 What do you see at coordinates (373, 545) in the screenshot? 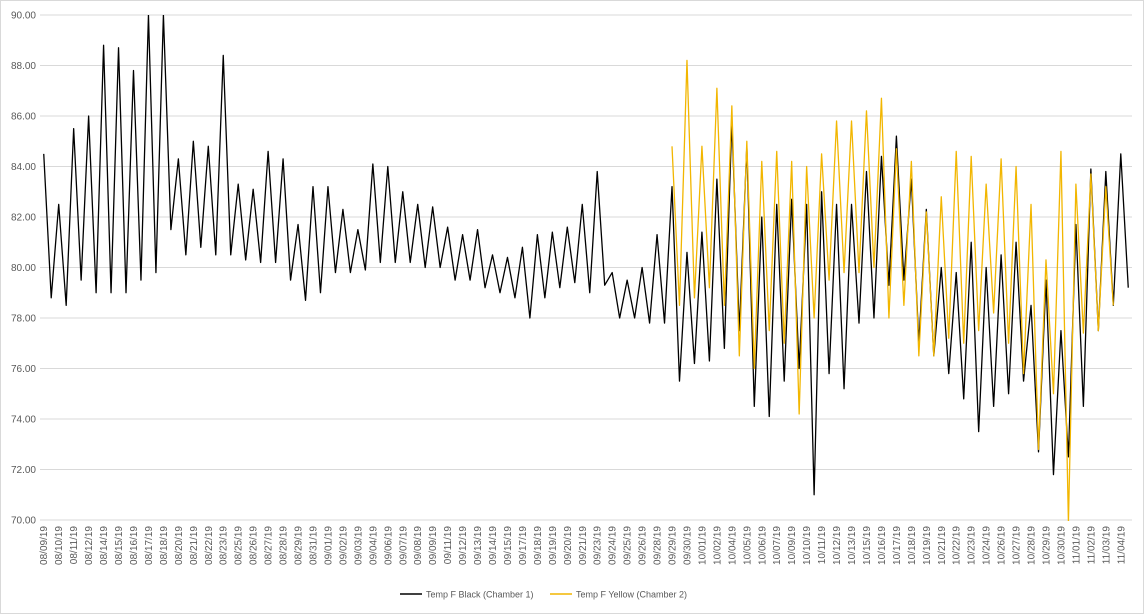
I see `x-tick-label: 09/04/19` at bounding box center [373, 545].